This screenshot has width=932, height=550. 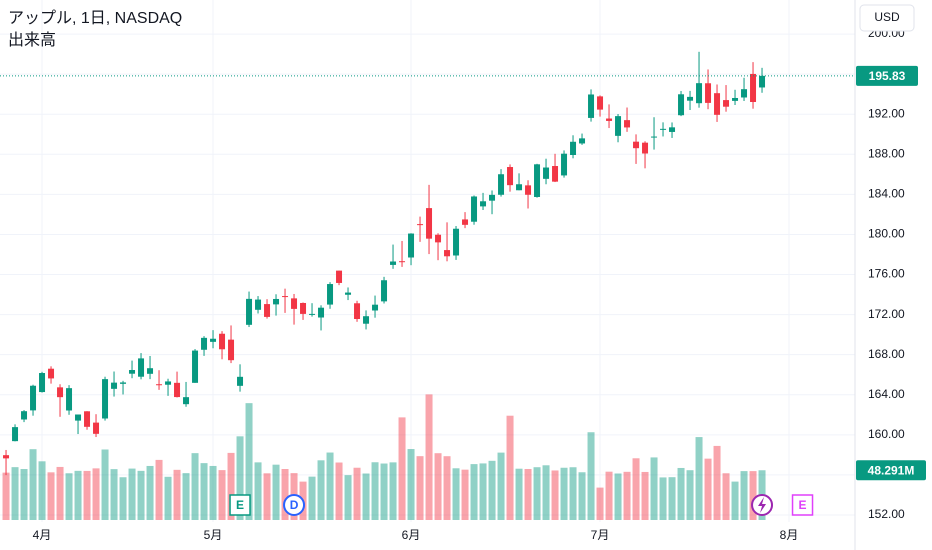 What do you see at coordinates (886, 434) in the screenshot?
I see `y-tick-label: 160.00` at bounding box center [886, 434].